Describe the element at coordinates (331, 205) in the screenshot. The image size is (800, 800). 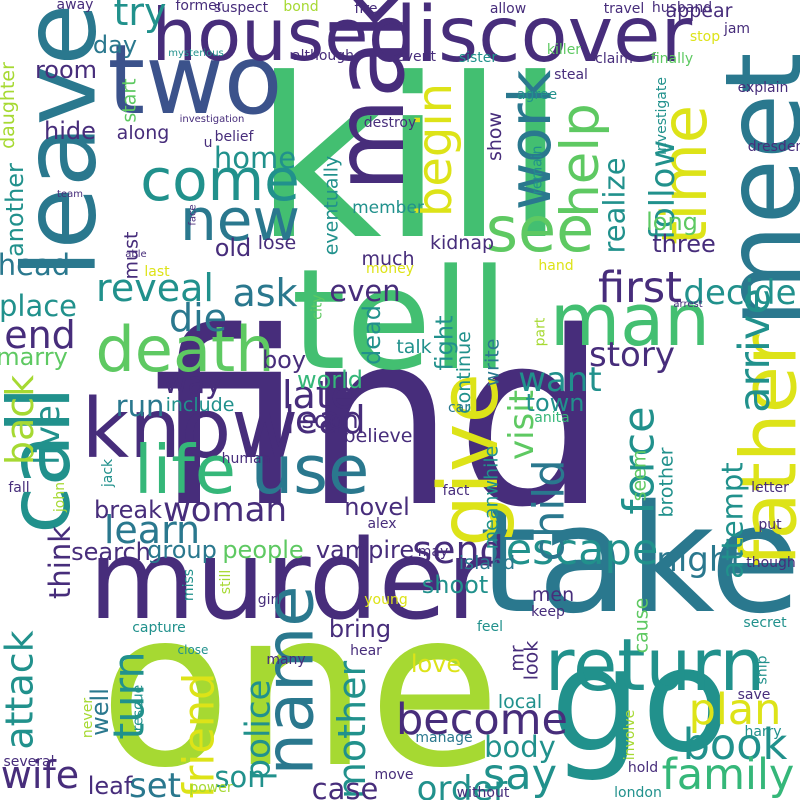
I see `word-eventually: eventually` at that location.